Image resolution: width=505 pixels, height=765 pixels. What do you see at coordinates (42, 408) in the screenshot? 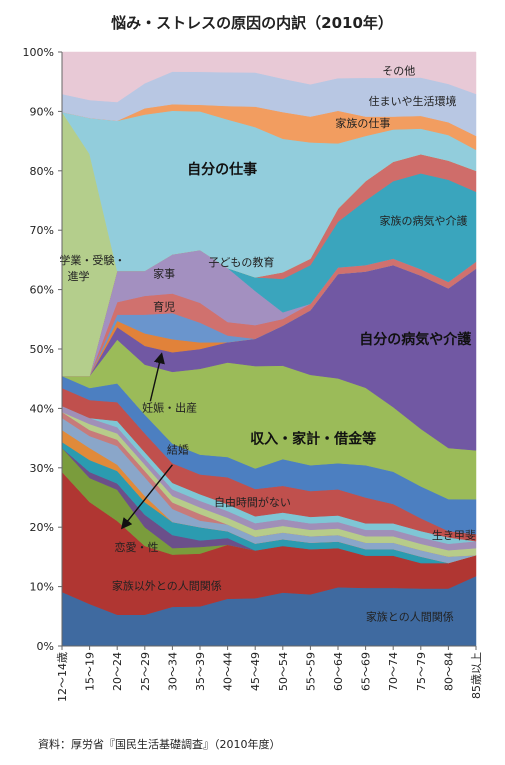
I see `y-tick-label: 40%` at bounding box center [42, 408].